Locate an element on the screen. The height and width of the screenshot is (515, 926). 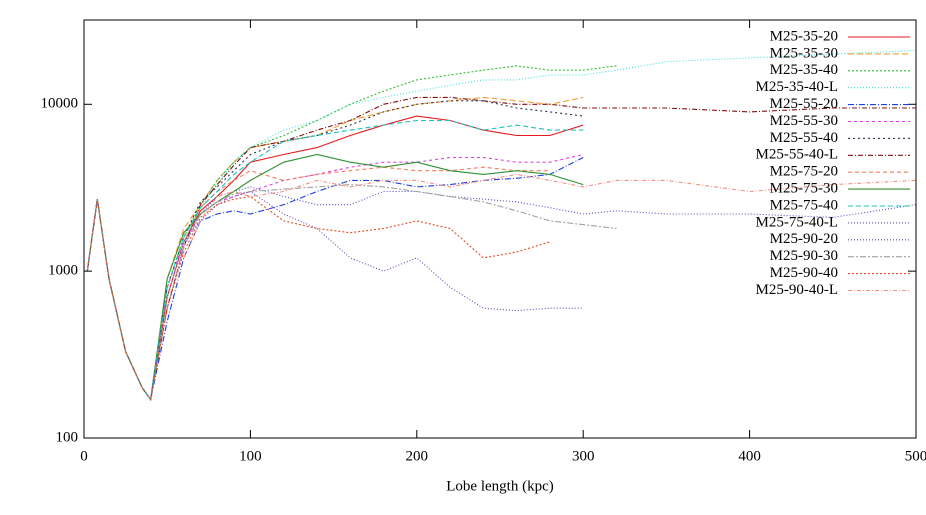
legend-label: M25-75-40-L is located at coordinates (797, 222).